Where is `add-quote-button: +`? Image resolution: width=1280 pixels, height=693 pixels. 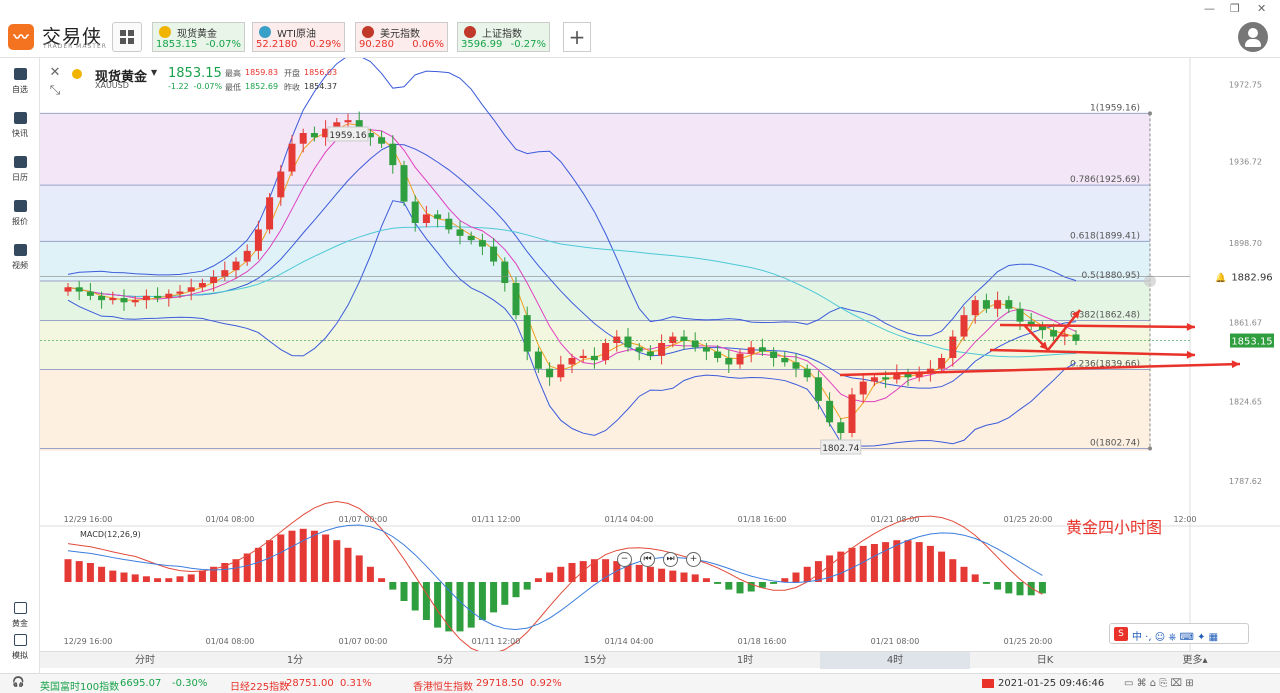 add-quote-button: + is located at coordinates (577, 37).